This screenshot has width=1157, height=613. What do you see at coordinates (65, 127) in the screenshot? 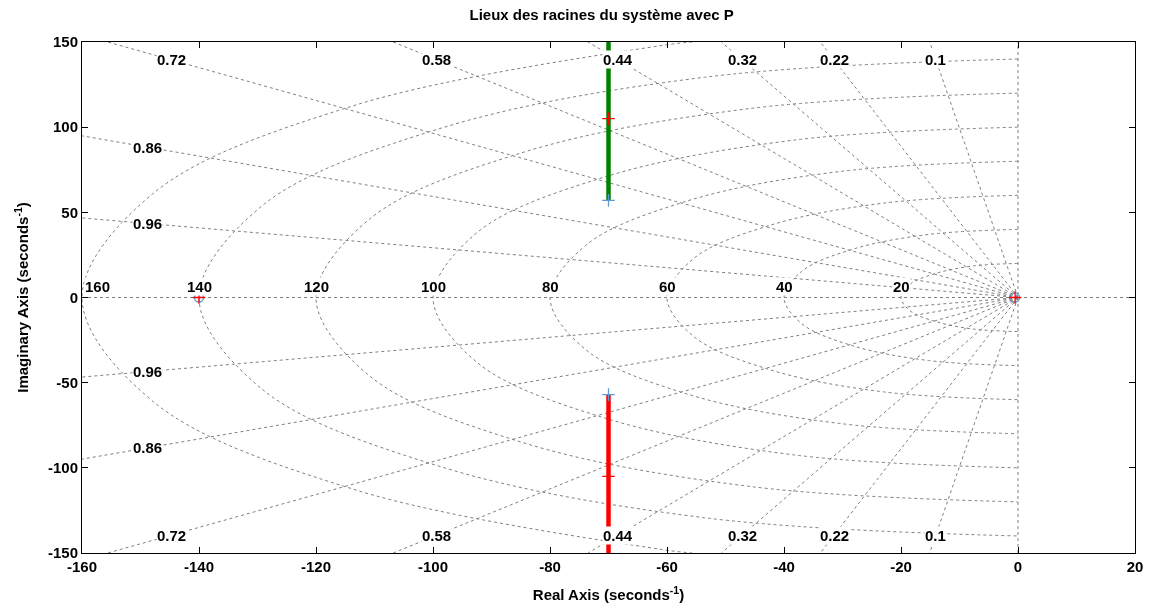
I see `y-tick-label: 100` at bounding box center [65, 127].